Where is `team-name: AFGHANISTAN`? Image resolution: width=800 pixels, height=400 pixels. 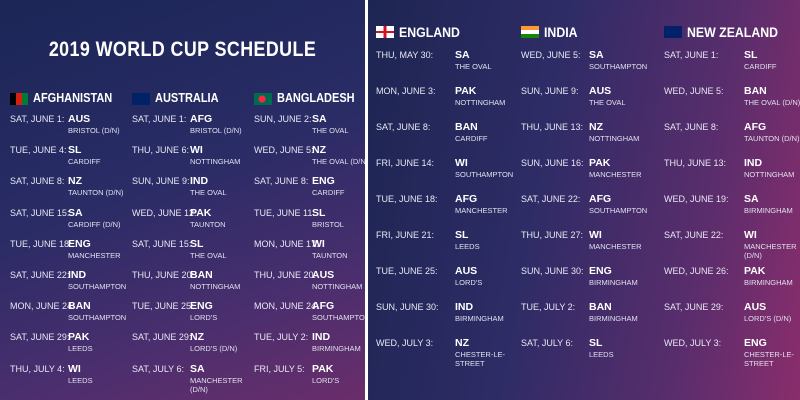 team-name: AFGHANISTAN is located at coordinates (73, 98).